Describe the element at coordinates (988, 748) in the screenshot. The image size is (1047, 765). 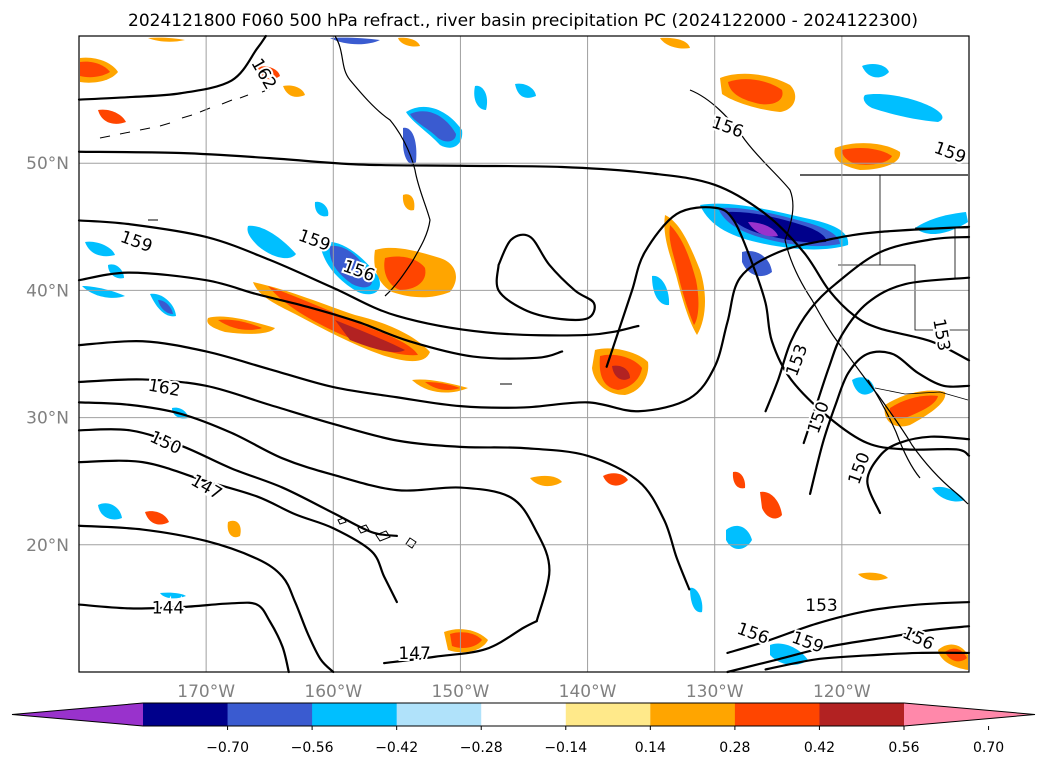
I see `colorbar-tick-label: 0.70` at that location.